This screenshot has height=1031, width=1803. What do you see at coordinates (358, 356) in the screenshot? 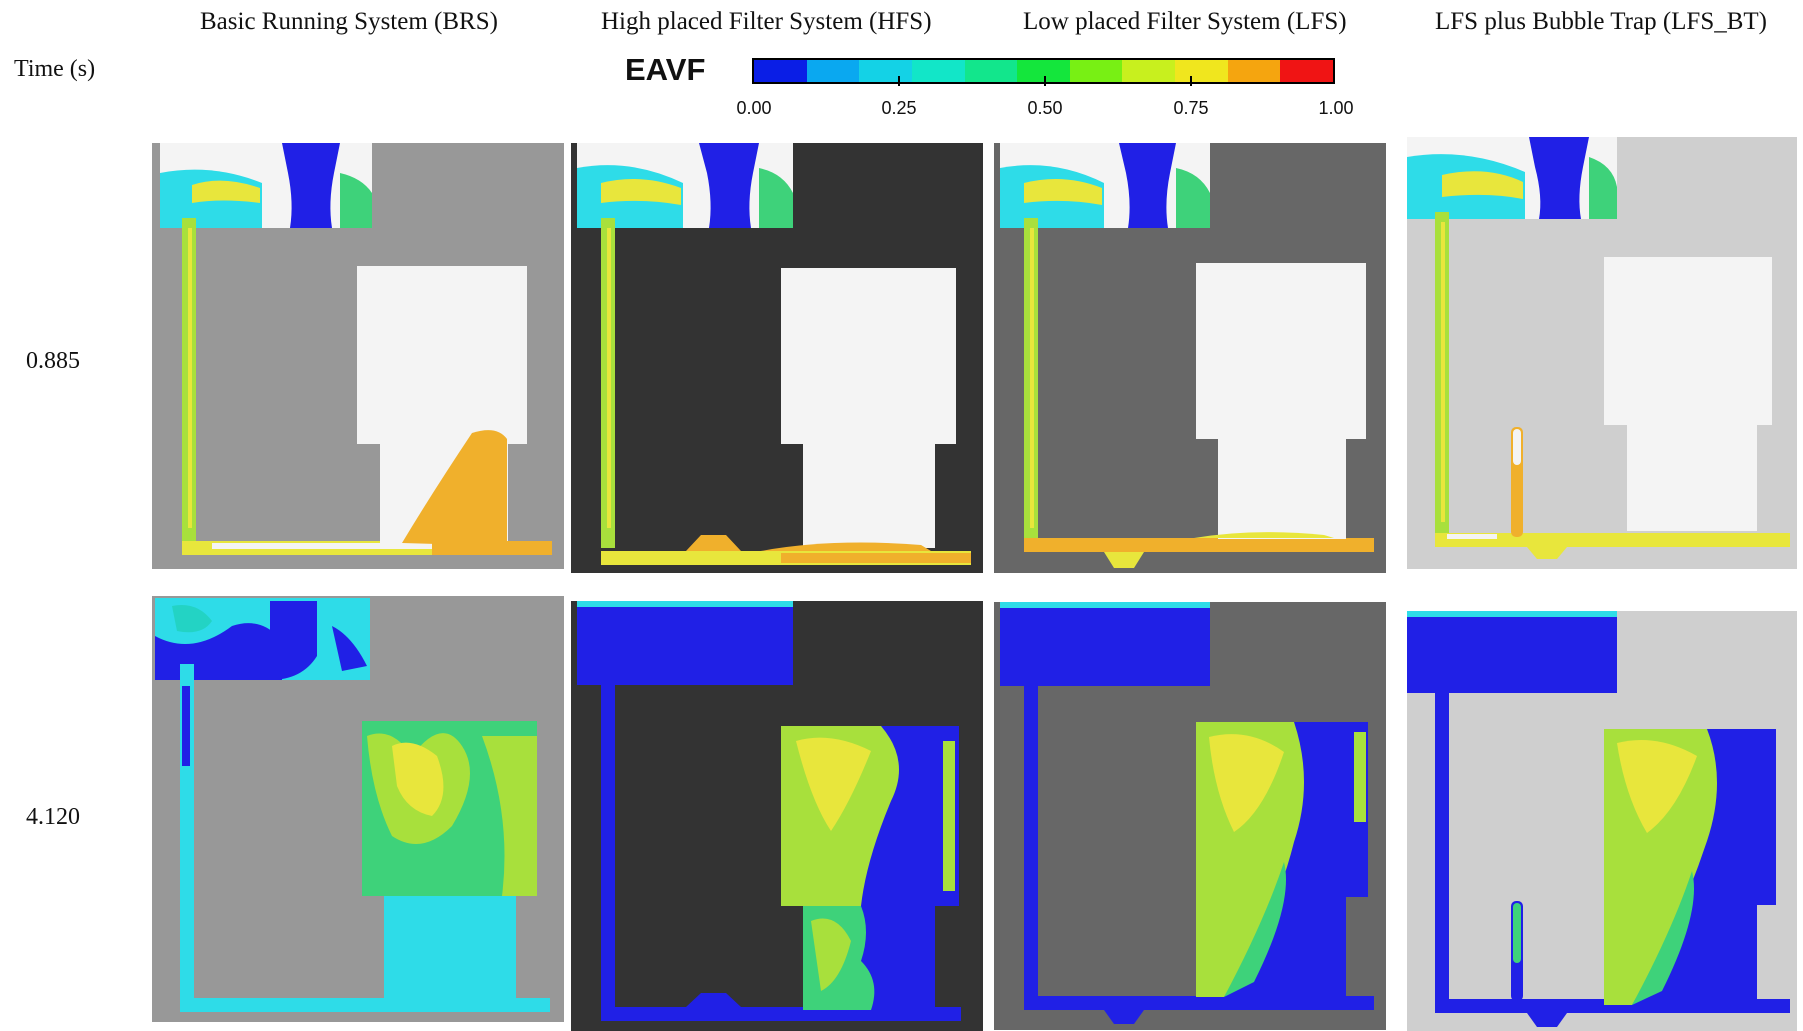
I see `panel-brs-t1` at bounding box center [358, 356].